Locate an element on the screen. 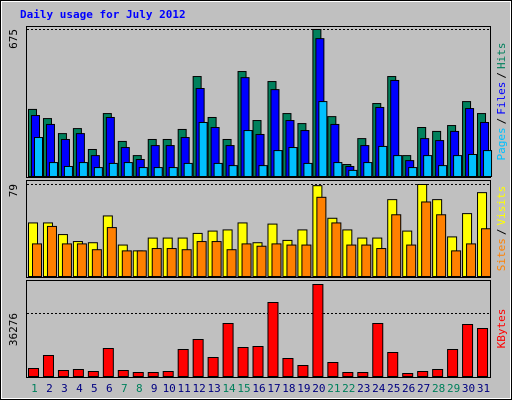 This screenshot has width=512, height=400. x-tick-label: 9 is located at coordinates (154, 388).